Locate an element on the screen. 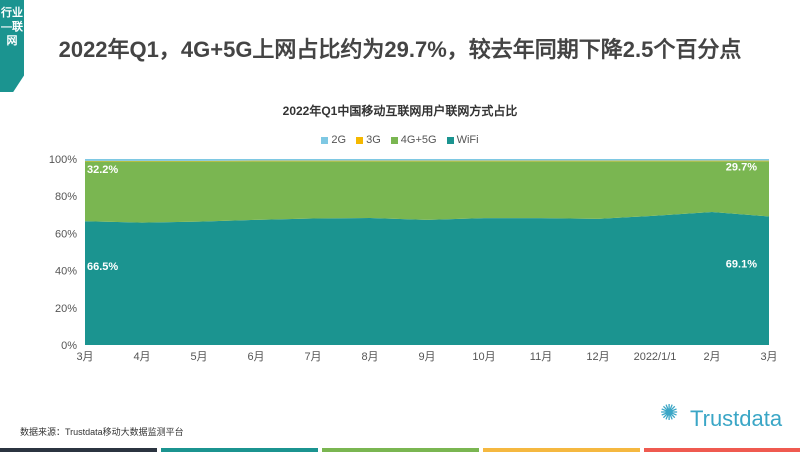  area-3g is located at coordinates (427, 161).